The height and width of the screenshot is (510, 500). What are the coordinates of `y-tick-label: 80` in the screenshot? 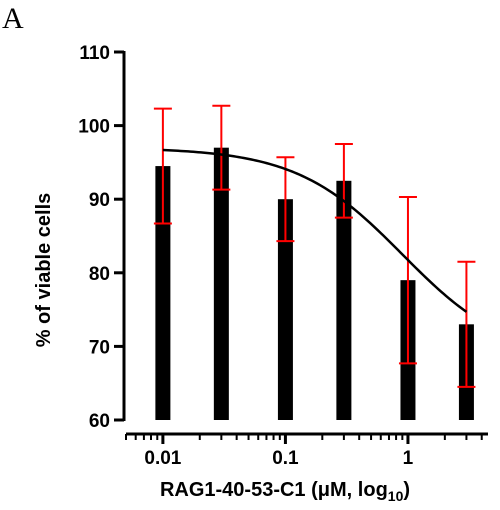 It's located at (99, 274).